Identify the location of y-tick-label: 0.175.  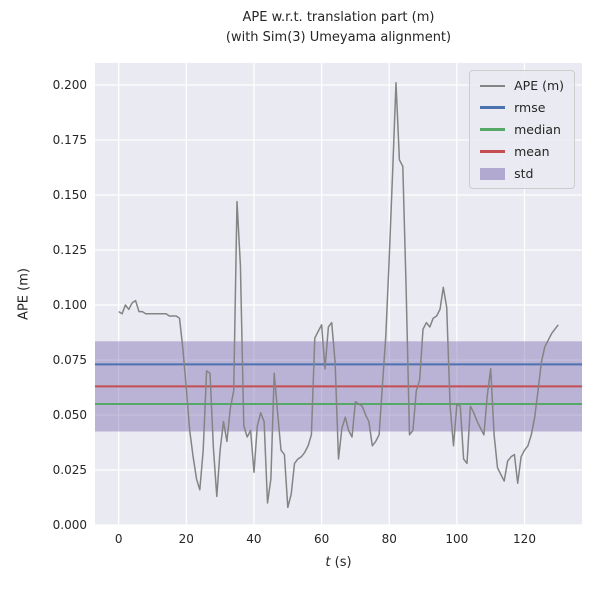
(69, 140).